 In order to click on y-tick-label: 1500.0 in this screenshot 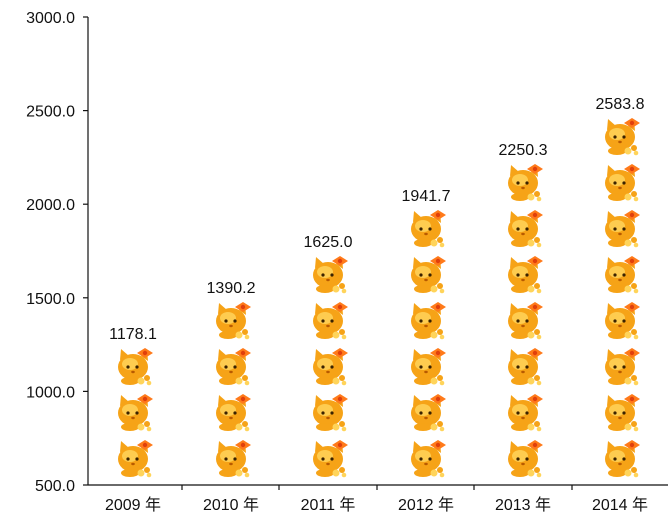, I will do `click(50, 299)`.